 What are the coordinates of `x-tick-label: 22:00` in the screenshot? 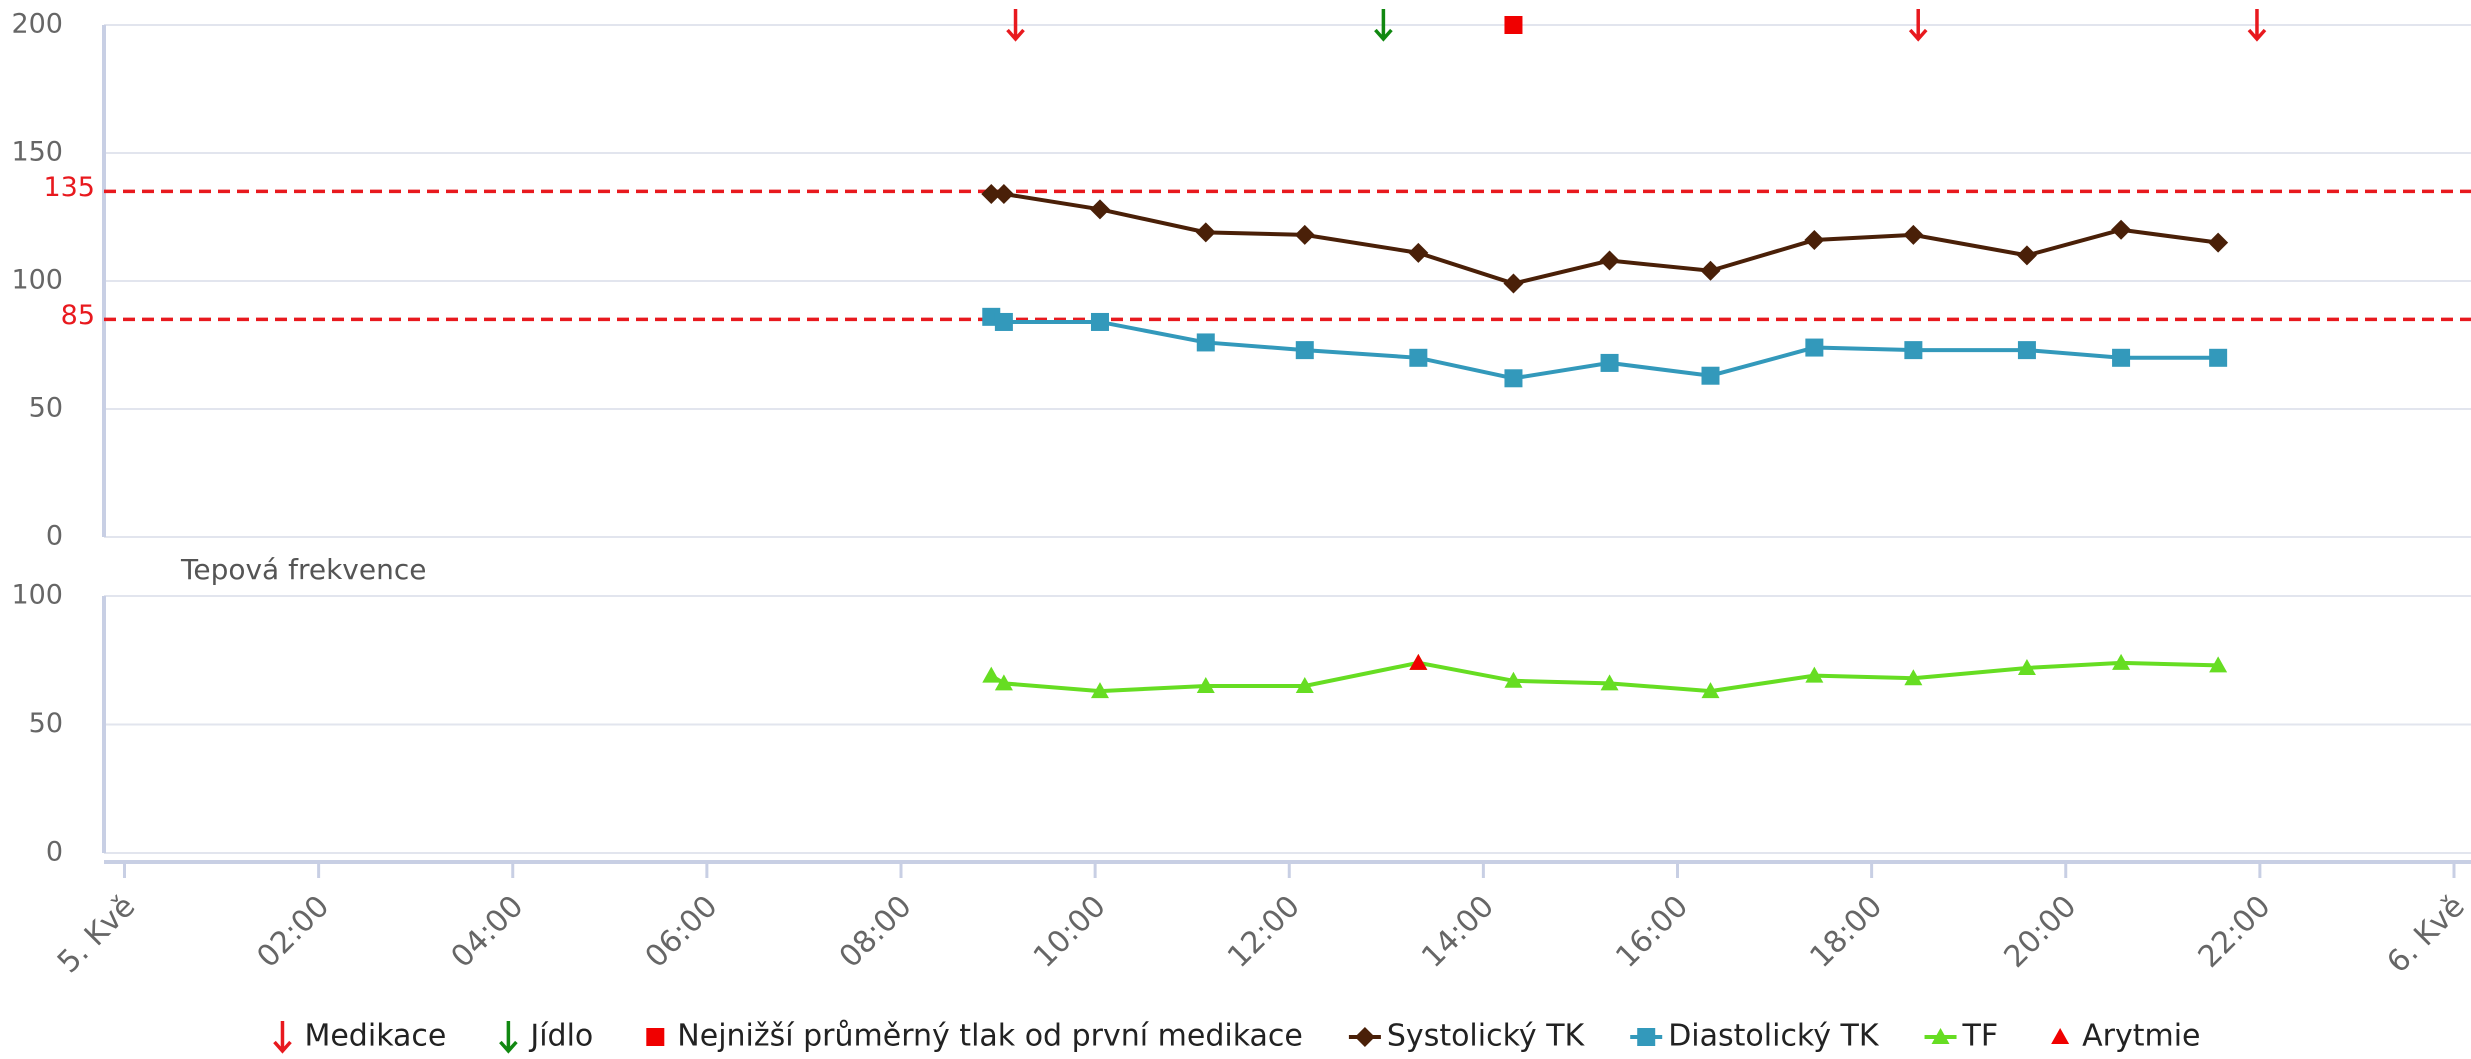 It's located at (2235, 932).